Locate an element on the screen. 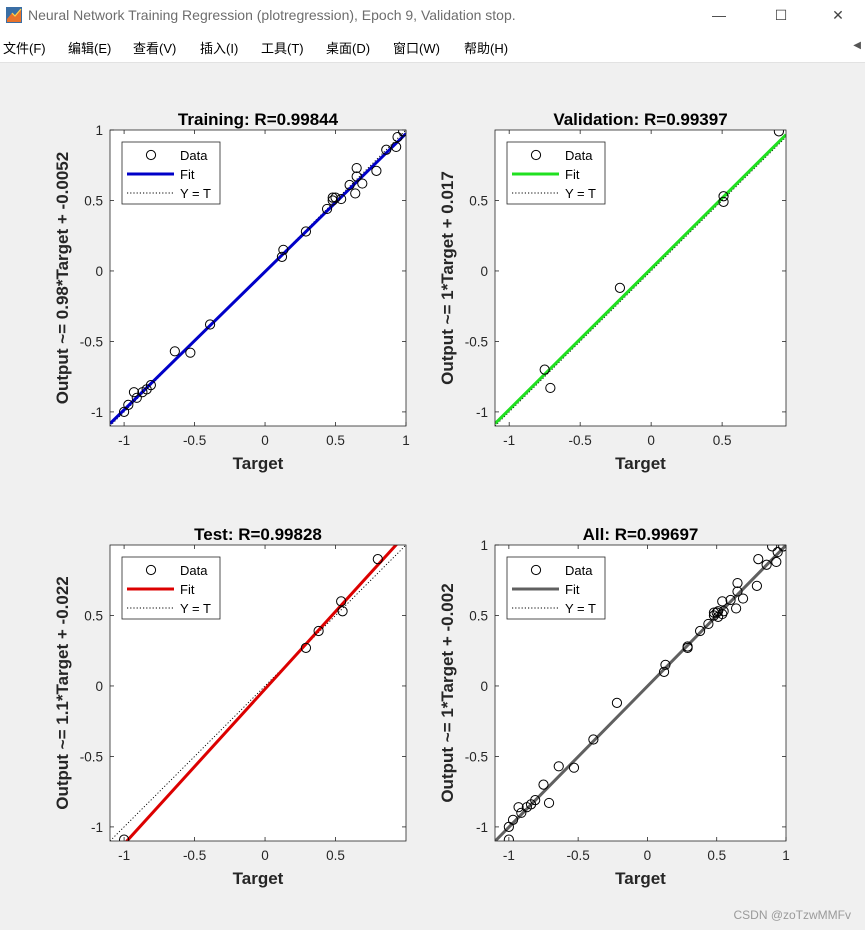  watermark: CSDN @zoTzwMMFv is located at coordinates (792, 915).